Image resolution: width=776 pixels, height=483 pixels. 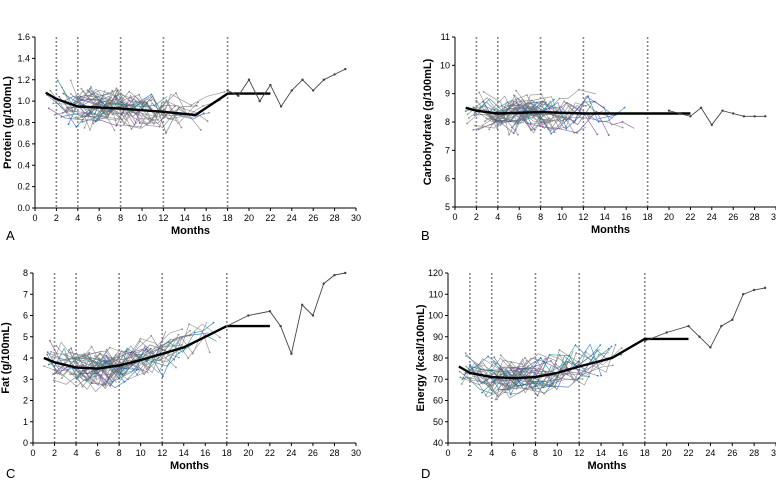 I want to click on x-tick-label: 6, so click(x=519, y=217).